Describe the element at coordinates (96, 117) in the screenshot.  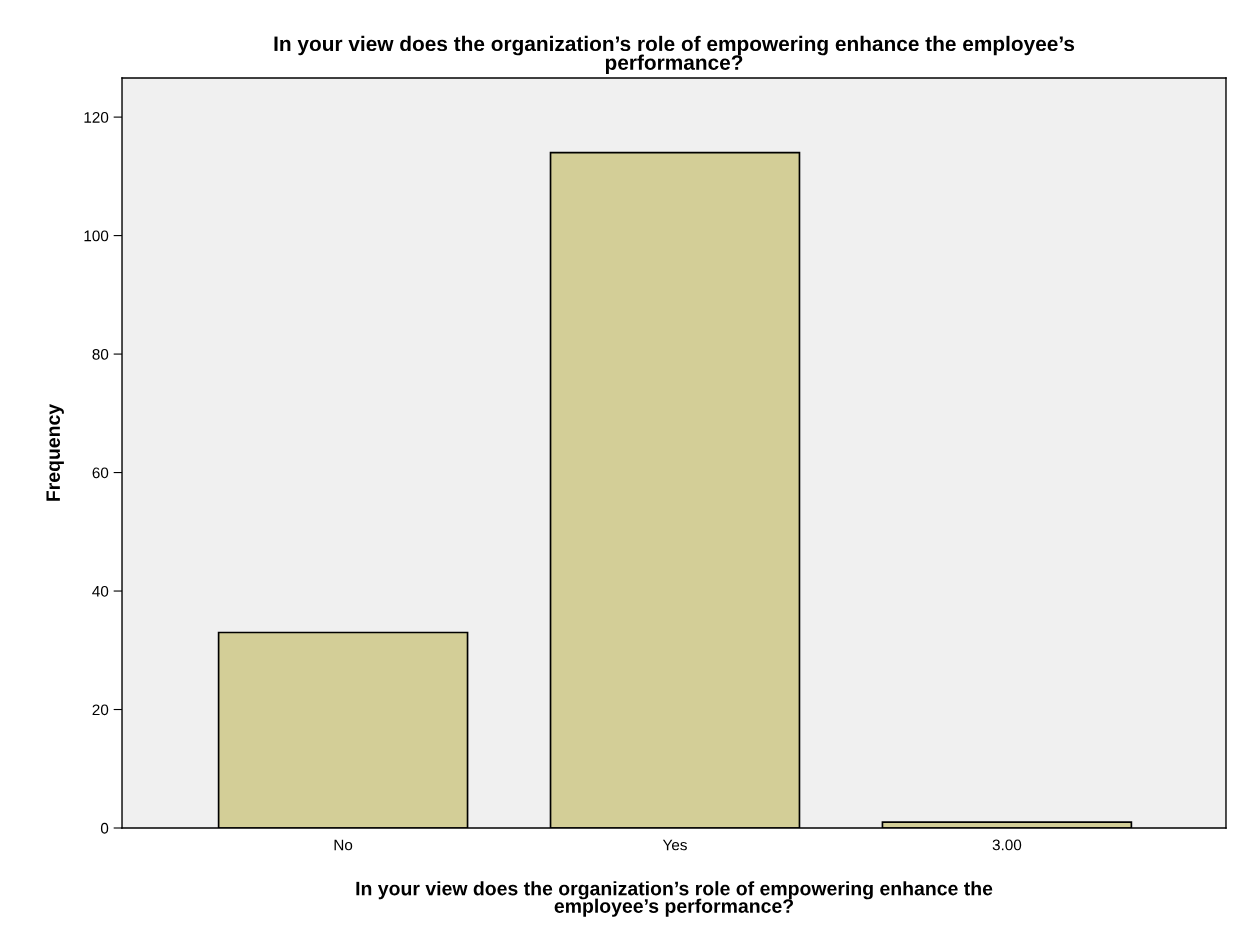
I see `y-tick-label: 120` at that location.